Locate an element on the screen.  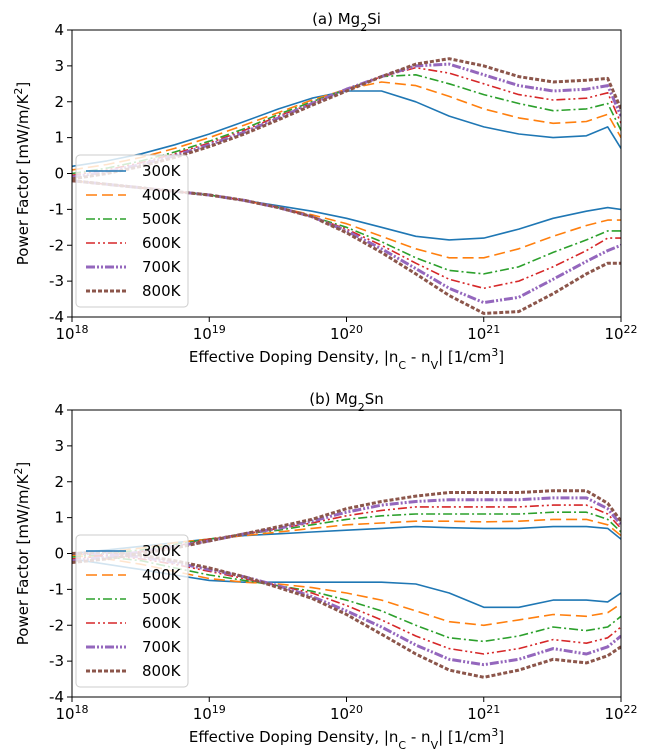
y-tick-label: 3 is located at coordinates (59, 446).